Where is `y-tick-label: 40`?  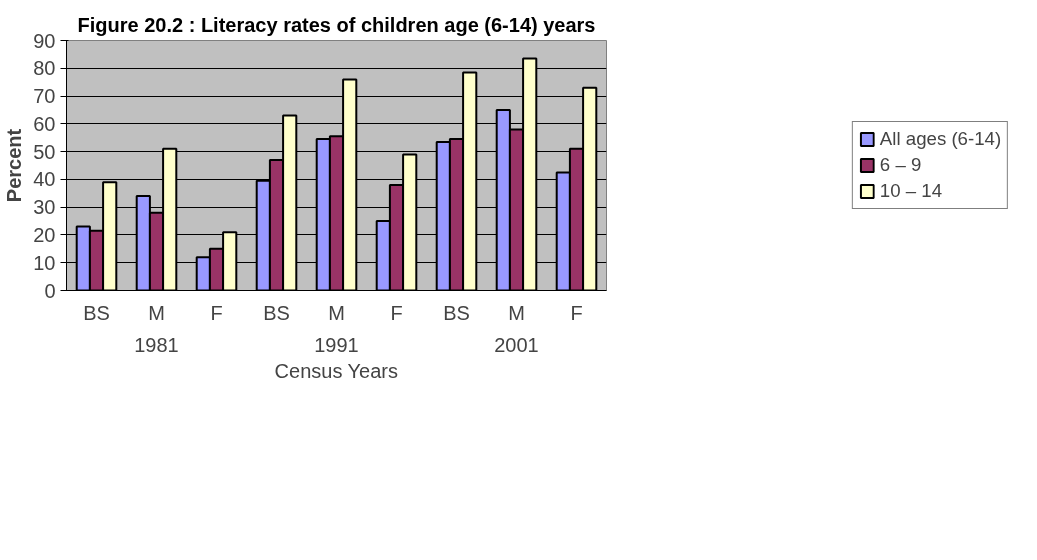 y-tick-label: 40 is located at coordinates (44, 179).